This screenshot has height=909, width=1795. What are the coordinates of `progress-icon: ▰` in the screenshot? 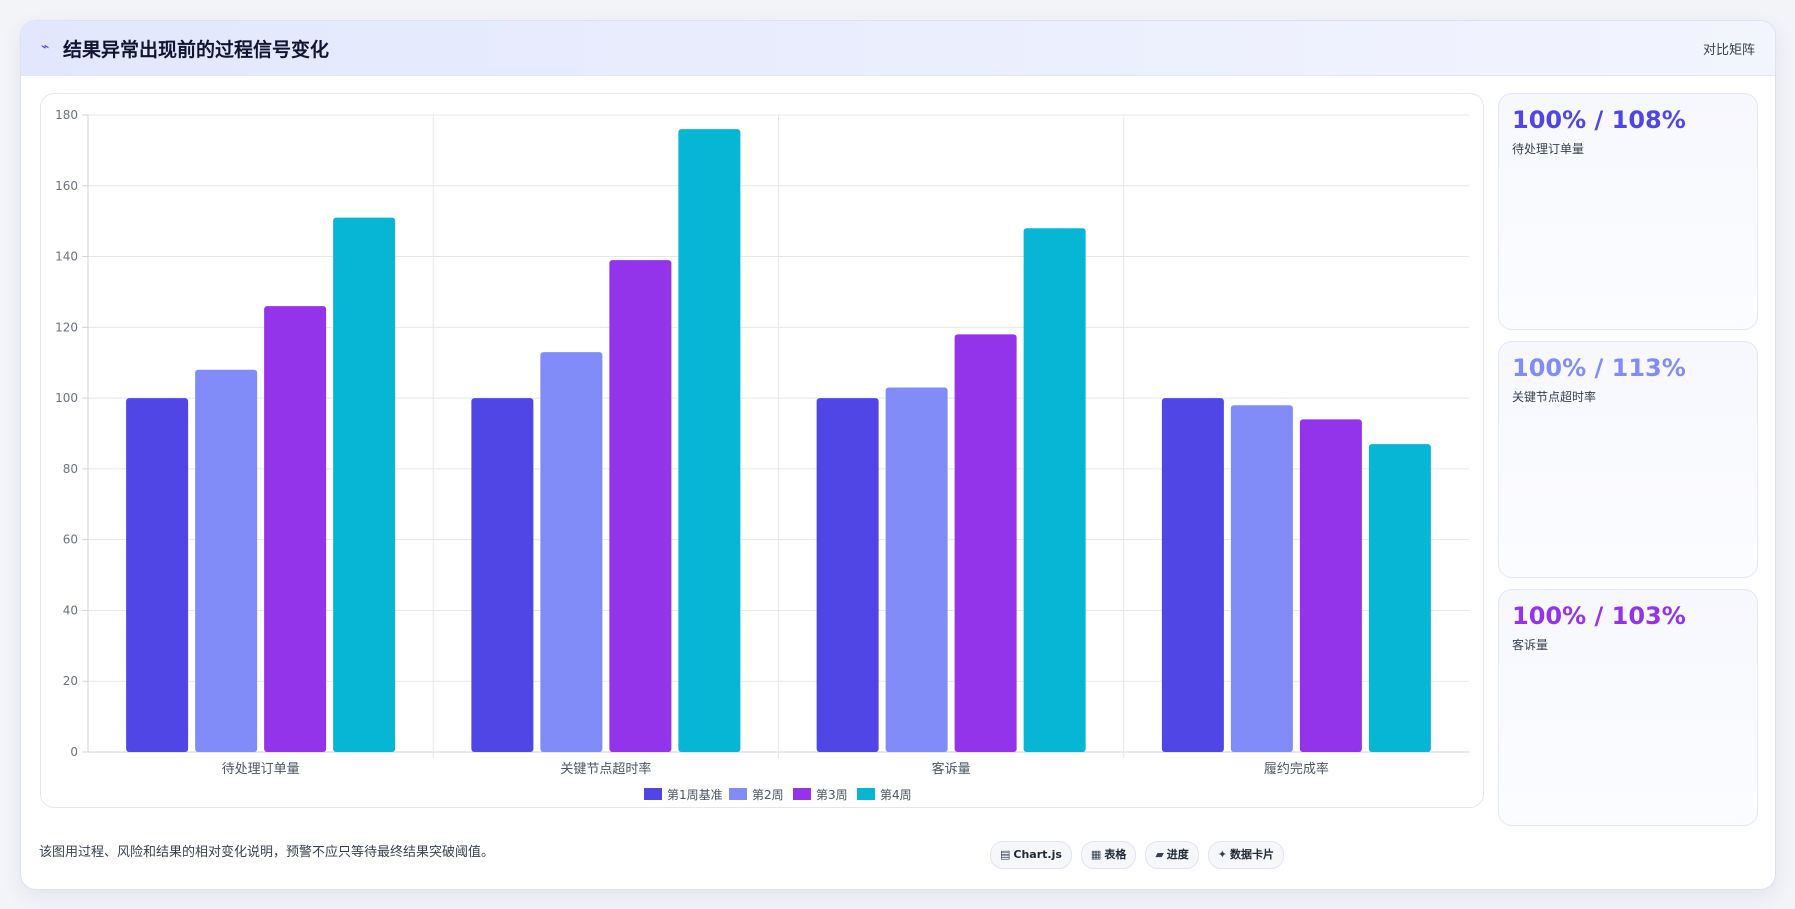 It's located at (1159, 854).